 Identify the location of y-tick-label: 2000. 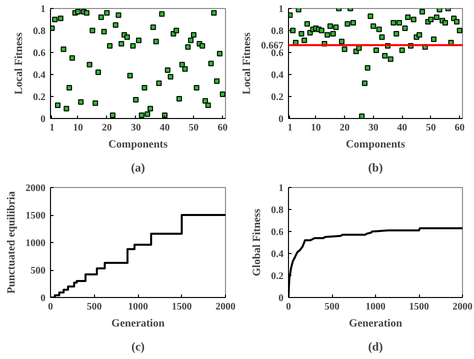
(36, 188).